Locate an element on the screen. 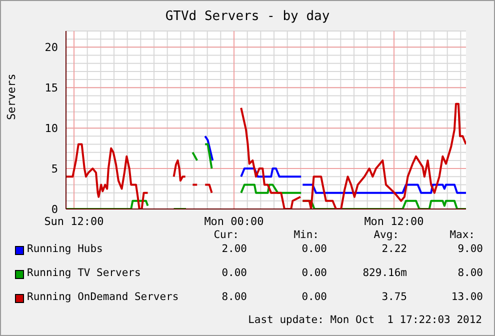  text: Avg: is located at coordinates (385, 235).